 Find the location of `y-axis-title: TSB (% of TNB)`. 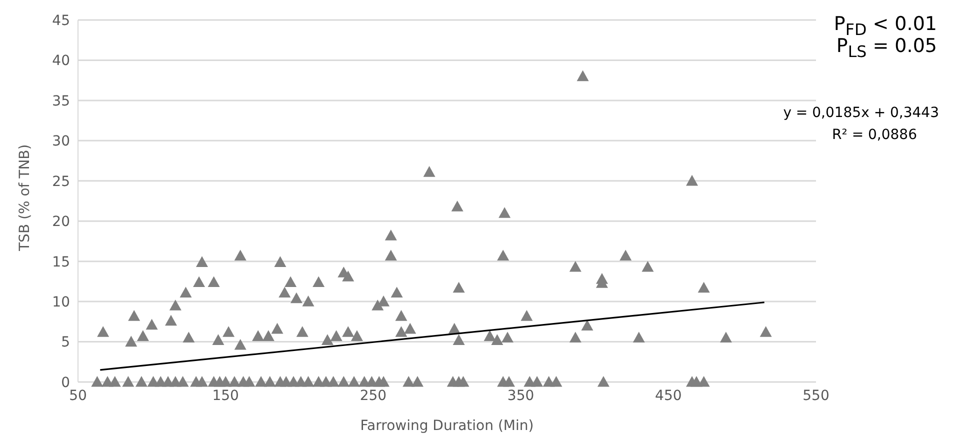

y-axis-title: TSB (% of TNB) is located at coordinates (24, 198).